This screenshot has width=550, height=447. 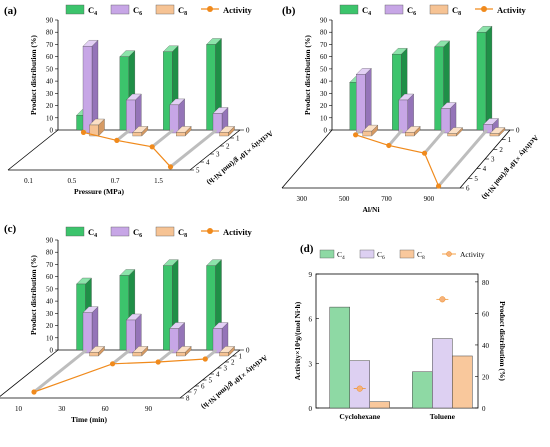 What do you see at coordinates (75, 231) in the screenshot?
I see `legend-swatch-c4` at bounding box center [75, 231].